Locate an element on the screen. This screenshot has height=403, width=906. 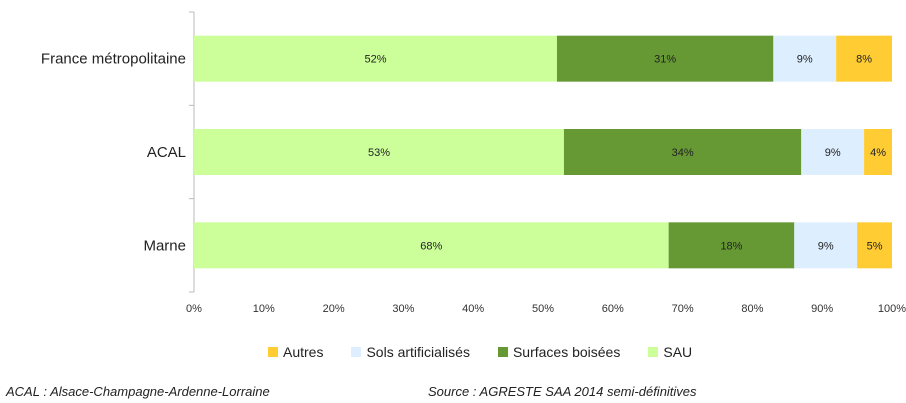
bar-label-sau-acal: 53% is located at coordinates (379, 153).